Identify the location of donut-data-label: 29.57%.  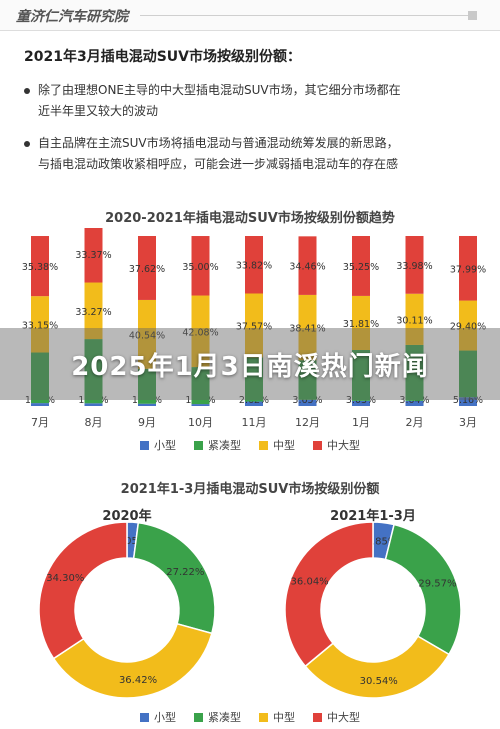
(437, 584).